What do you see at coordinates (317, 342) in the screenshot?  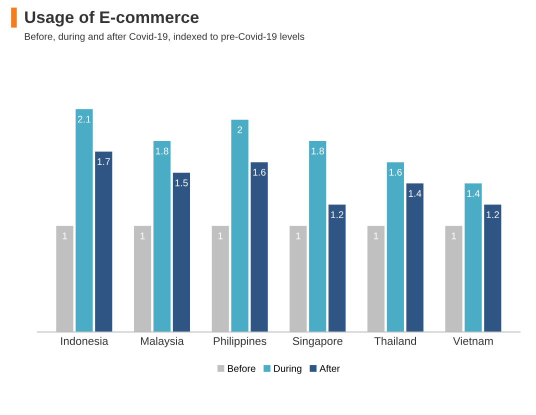 I see `x-tick-label: Singapore` at bounding box center [317, 342].